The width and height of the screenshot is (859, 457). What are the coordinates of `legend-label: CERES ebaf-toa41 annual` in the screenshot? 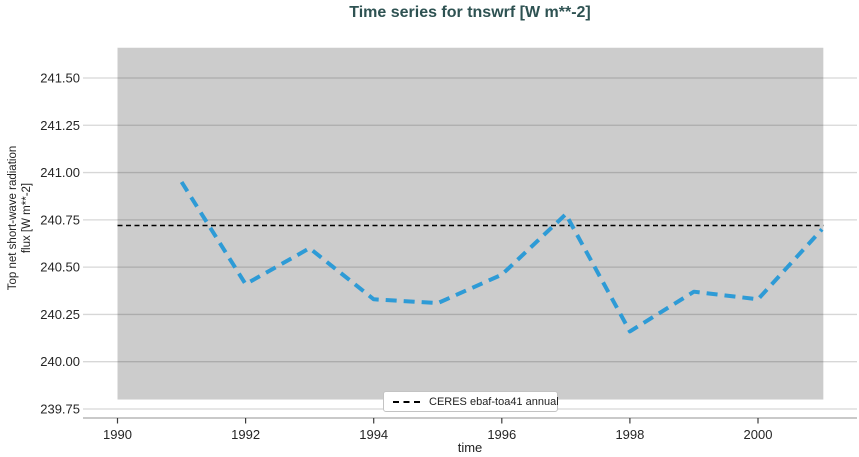 It's located at (494, 401).